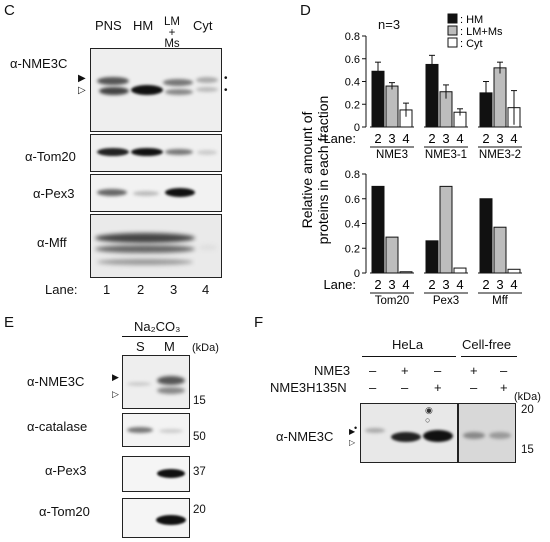 This screenshot has height=542, width=550. What do you see at coordinates (61, 289) in the screenshot?
I see `lane-label-c: Lane:` at bounding box center [61, 289].